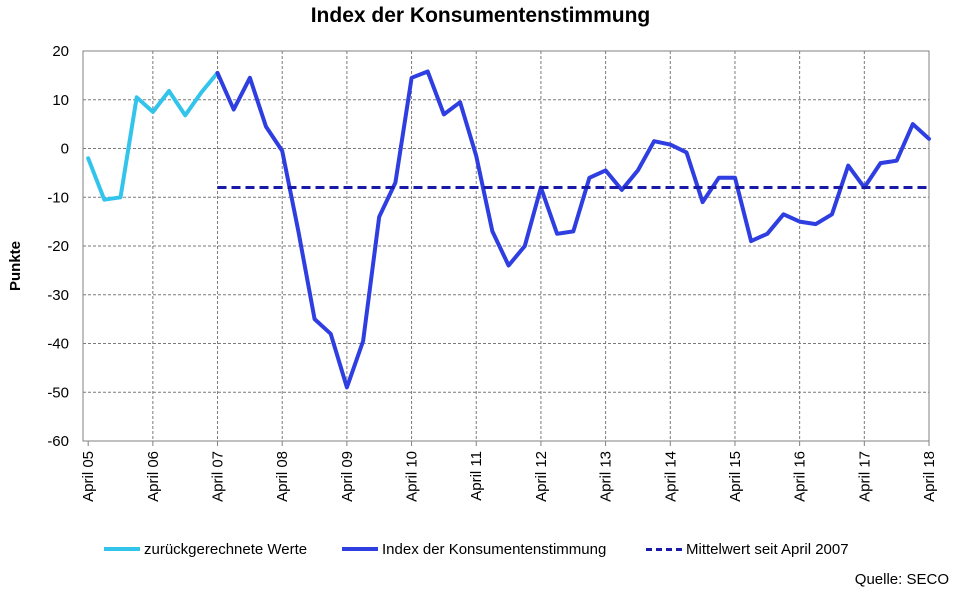  I want to click on x-tick-label: April 17, so click(864, 476).